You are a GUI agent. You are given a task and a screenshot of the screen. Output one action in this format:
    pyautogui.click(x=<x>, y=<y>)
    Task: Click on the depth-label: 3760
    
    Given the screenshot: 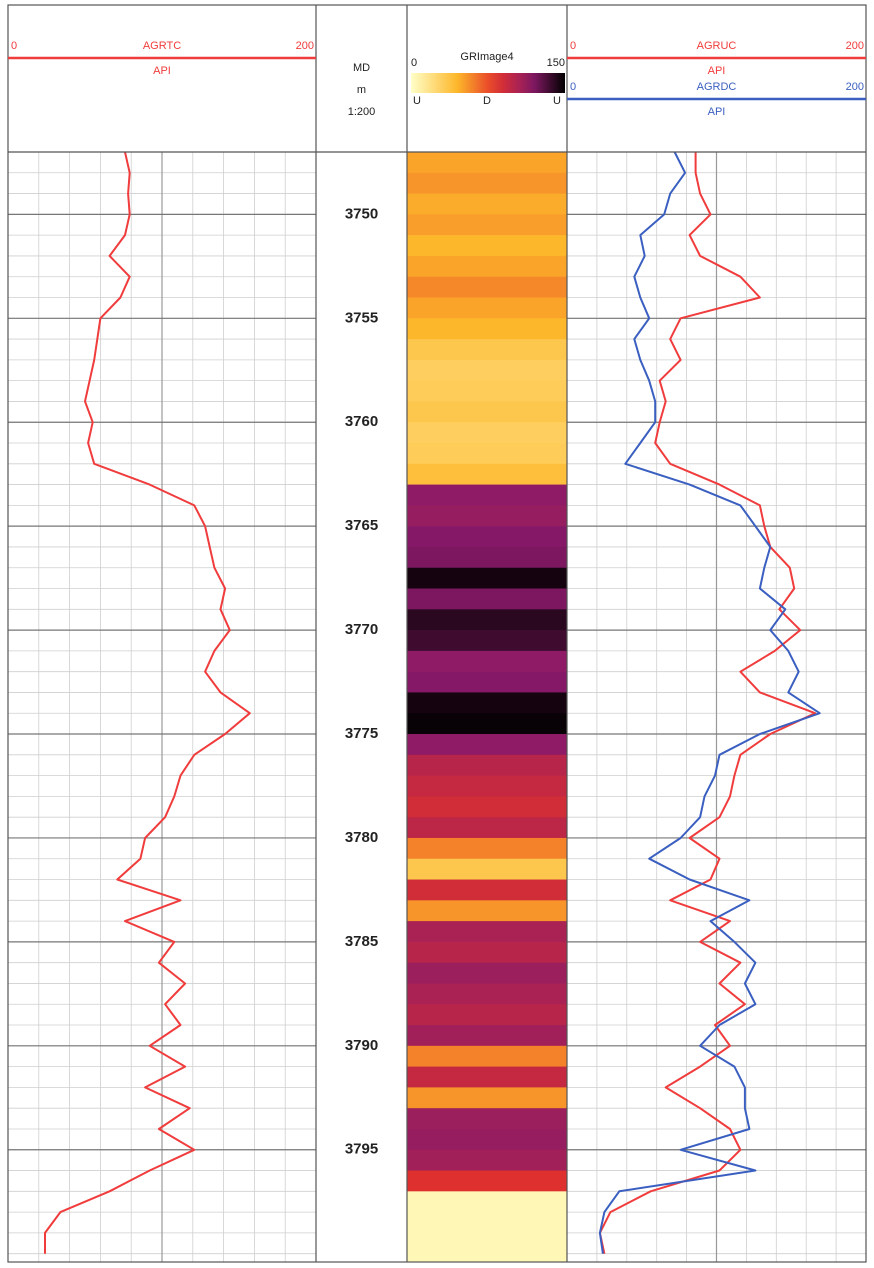 What is the action you would take?
    pyautogui.click(x=361, y=421)
    